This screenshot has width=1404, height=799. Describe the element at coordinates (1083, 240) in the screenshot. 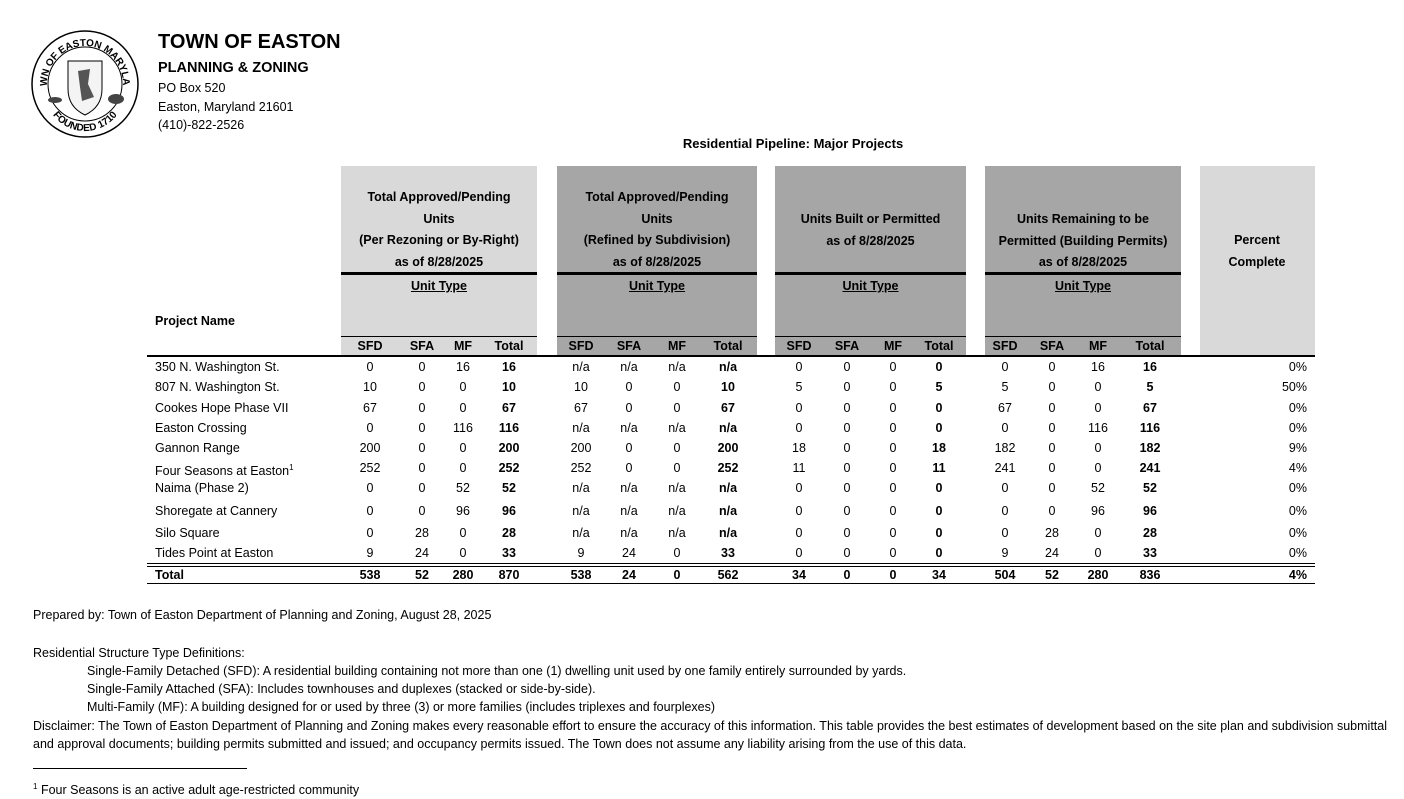

I see `group-header-line: Permitted (Building Permits)` at that location.